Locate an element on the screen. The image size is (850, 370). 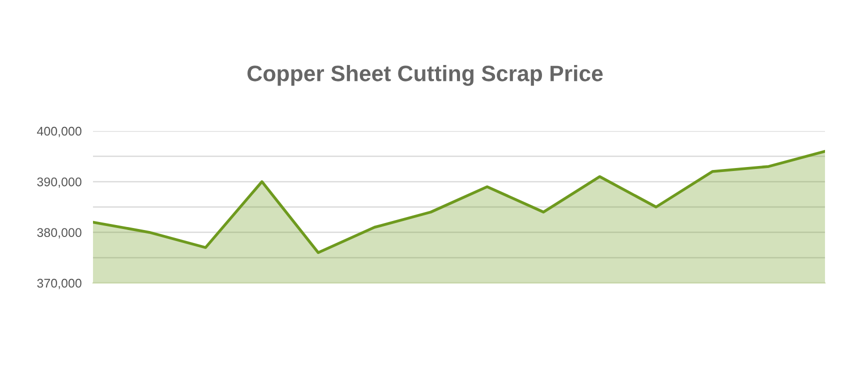
y-tick-label: 370,000 is located at coordinates (59, 284).